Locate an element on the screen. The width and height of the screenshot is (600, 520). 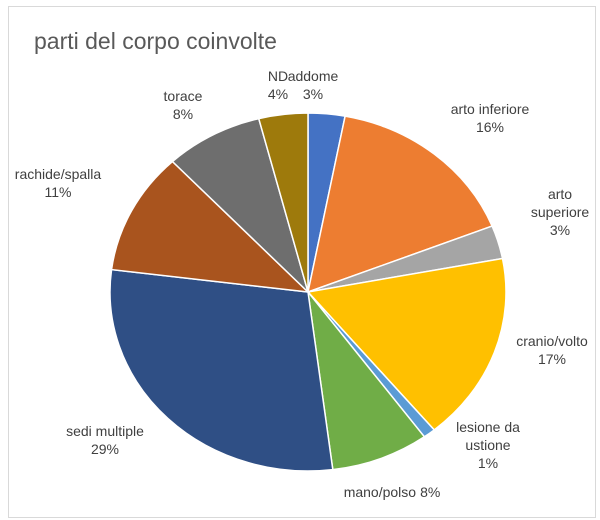
slice-label: ND 4% is located at coordinates (278, 85).